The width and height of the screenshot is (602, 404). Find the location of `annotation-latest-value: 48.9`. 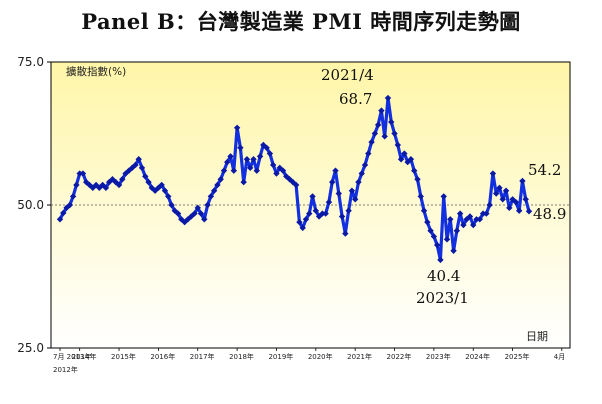

annotation-latest-value: 48.9 is located at coordinates (549, 214).